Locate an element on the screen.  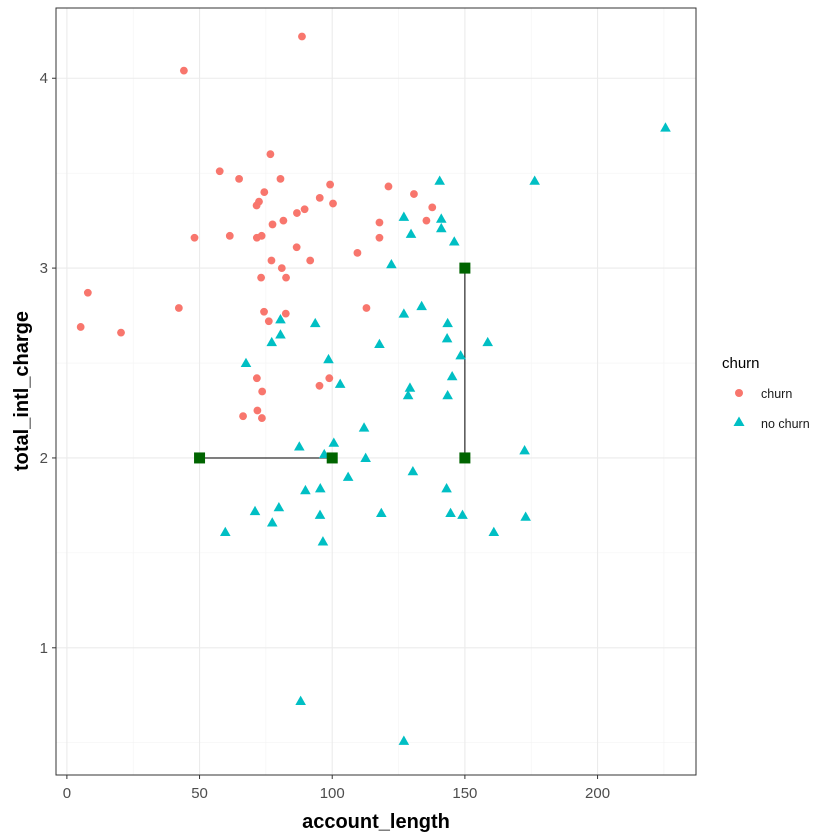
legend-key-churn is located at coordinates (739, 393).